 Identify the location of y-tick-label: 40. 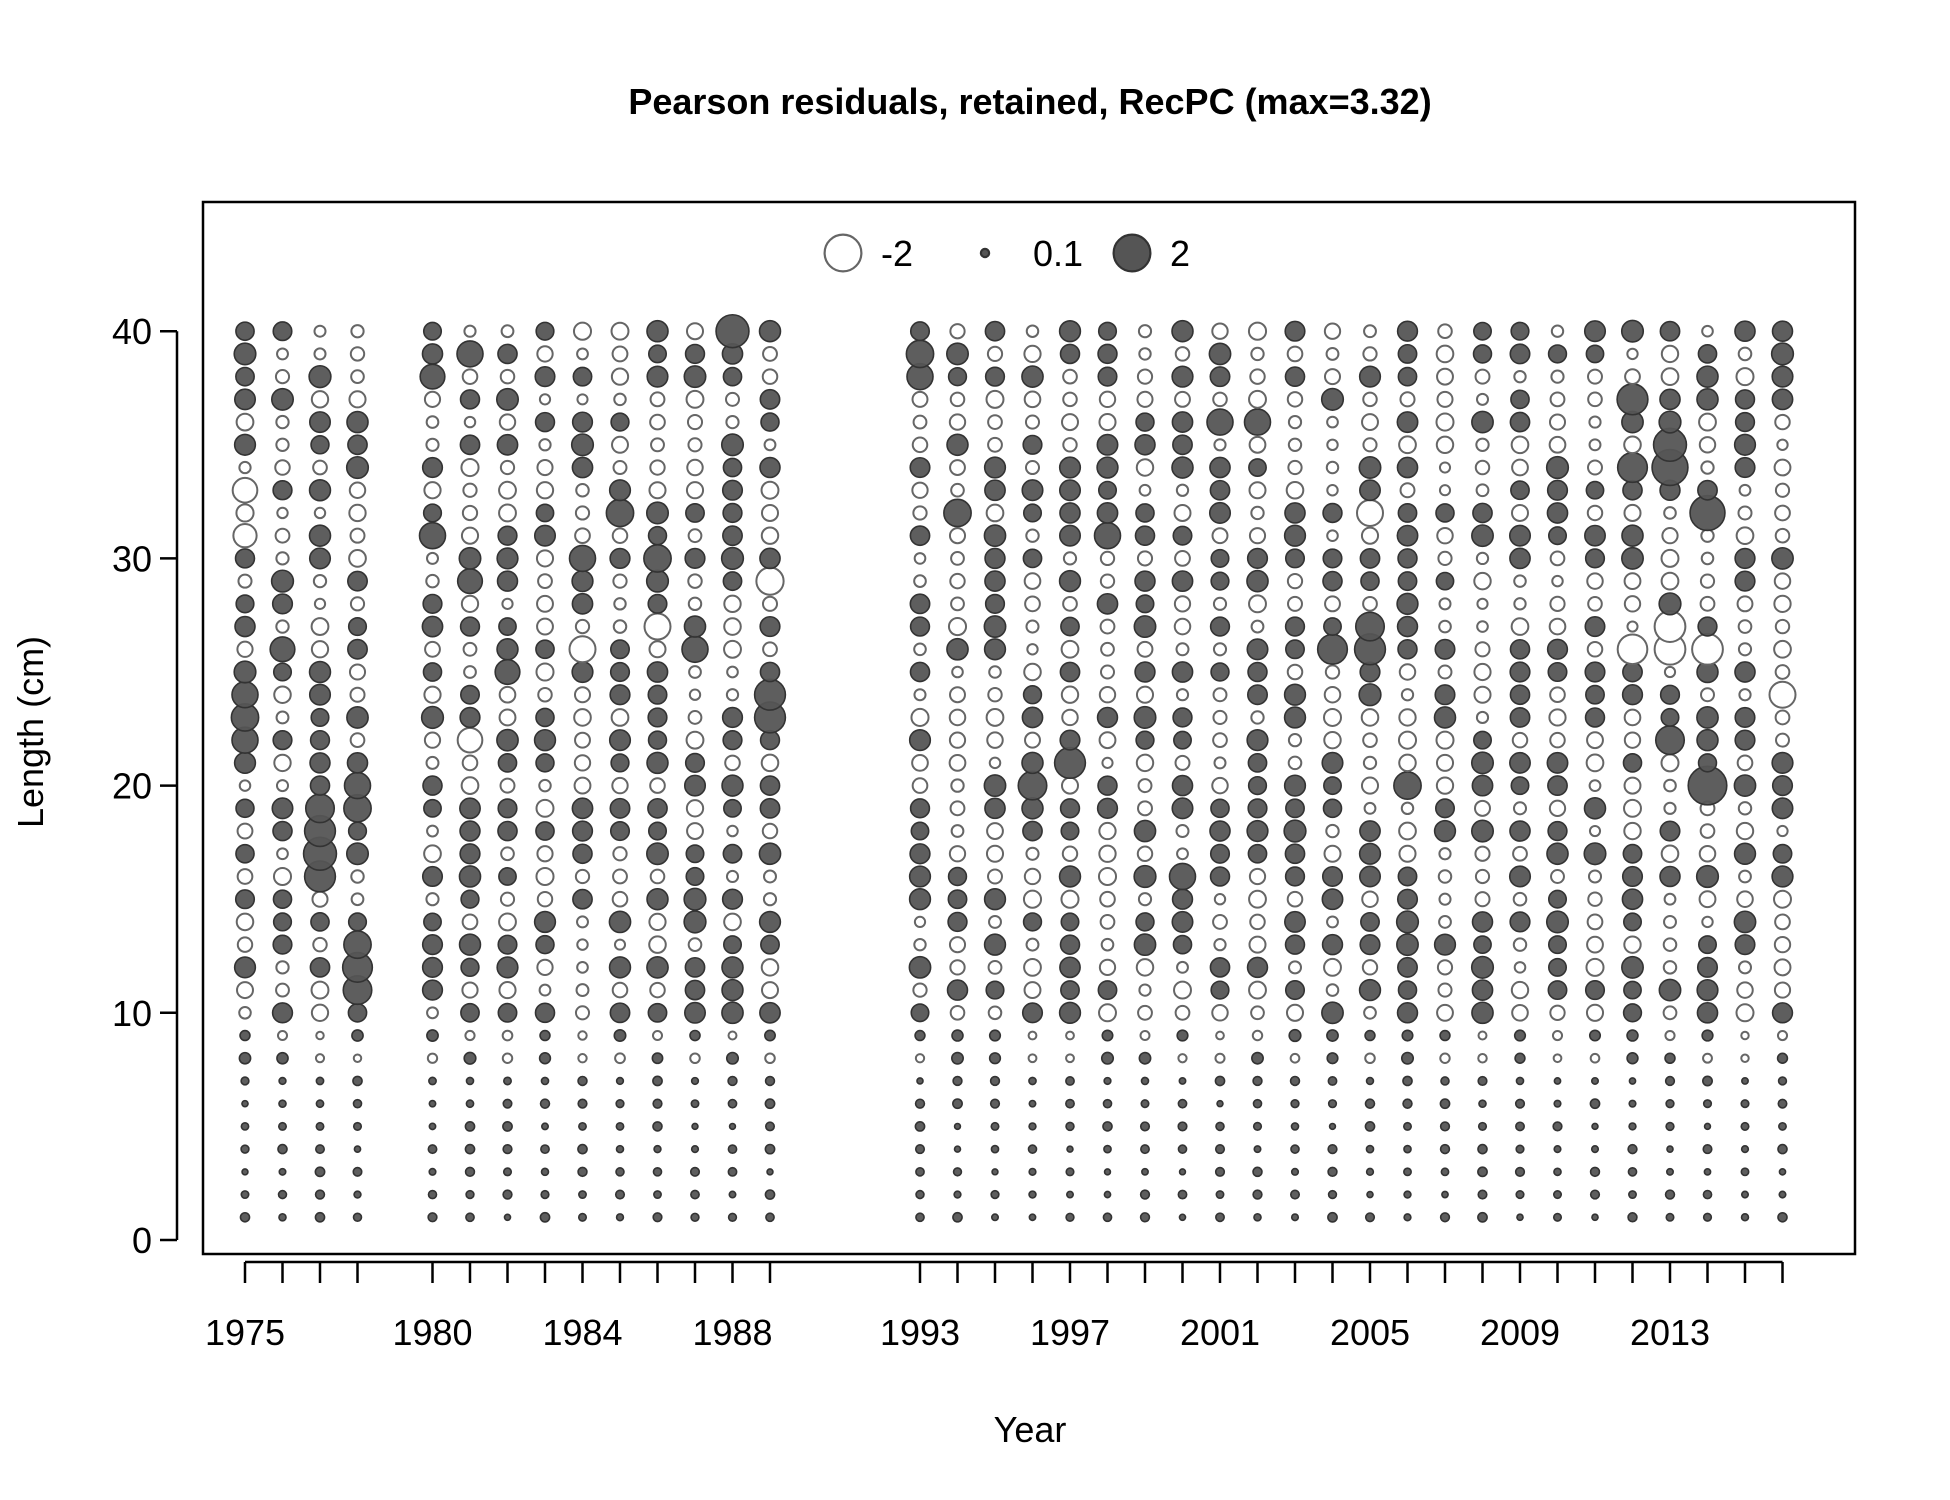
(132, 331).